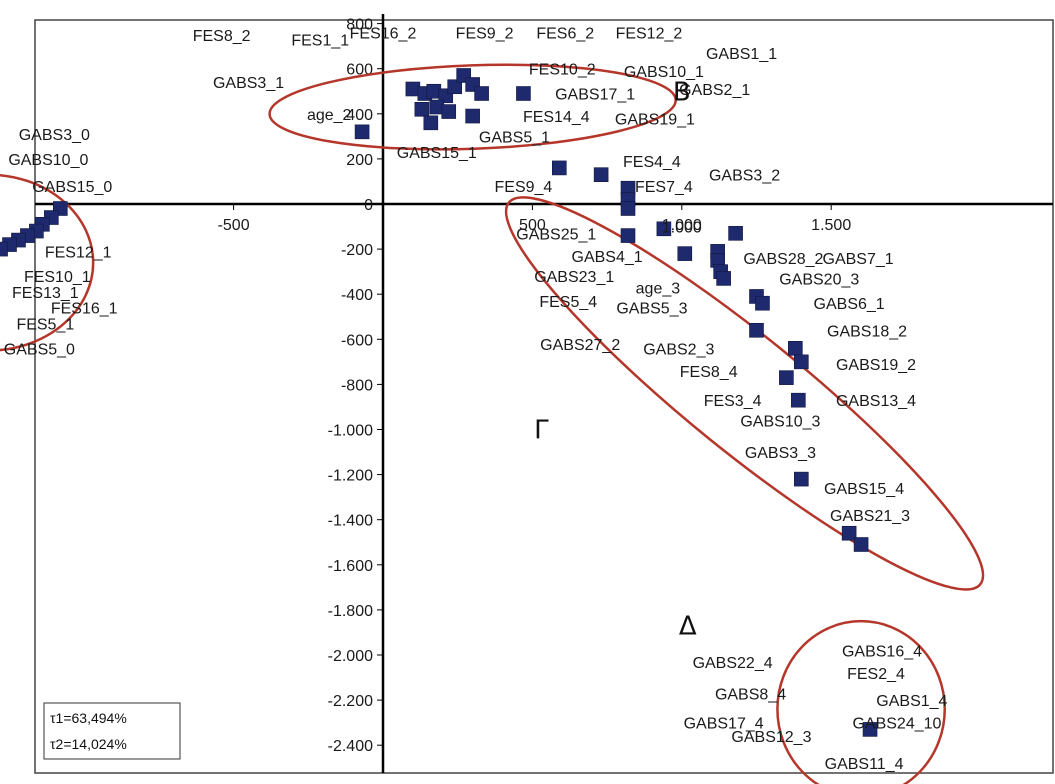  Describe the element at coordinates (556, 117) in the screenshot. I see `point-label-13: FES14_4` at that location.